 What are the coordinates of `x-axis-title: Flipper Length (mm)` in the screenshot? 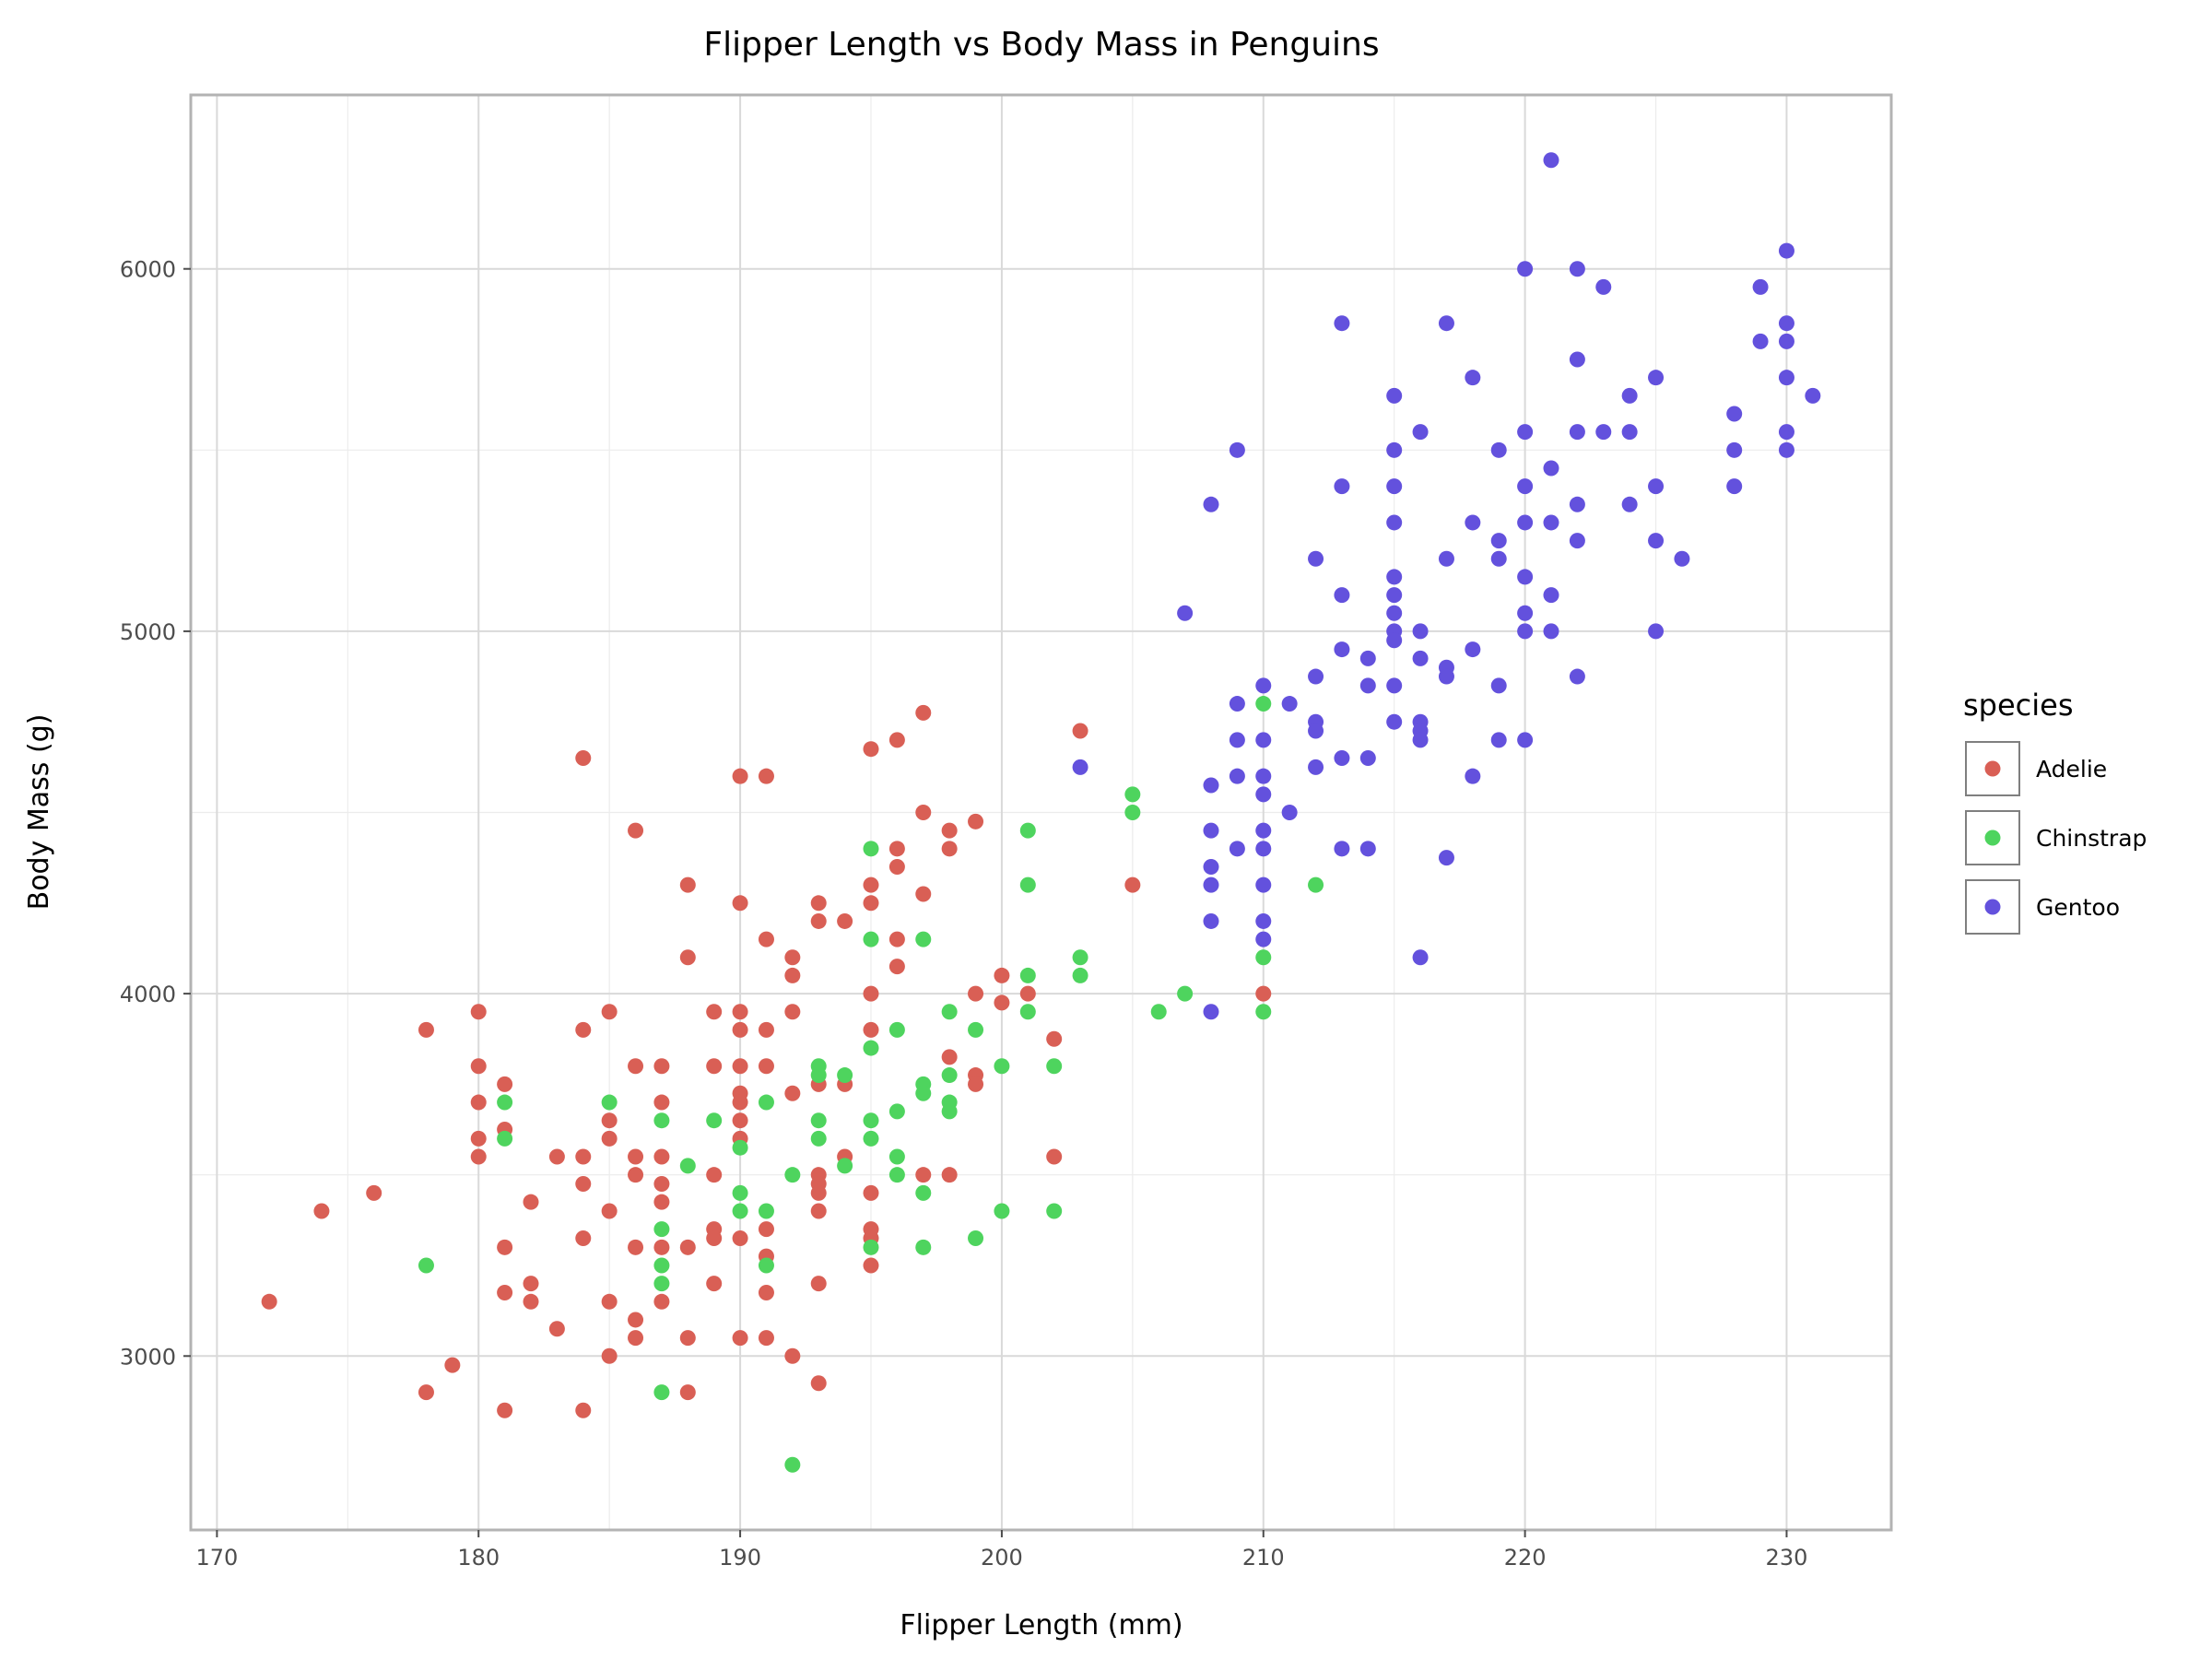 It's located at (1041, 1625).